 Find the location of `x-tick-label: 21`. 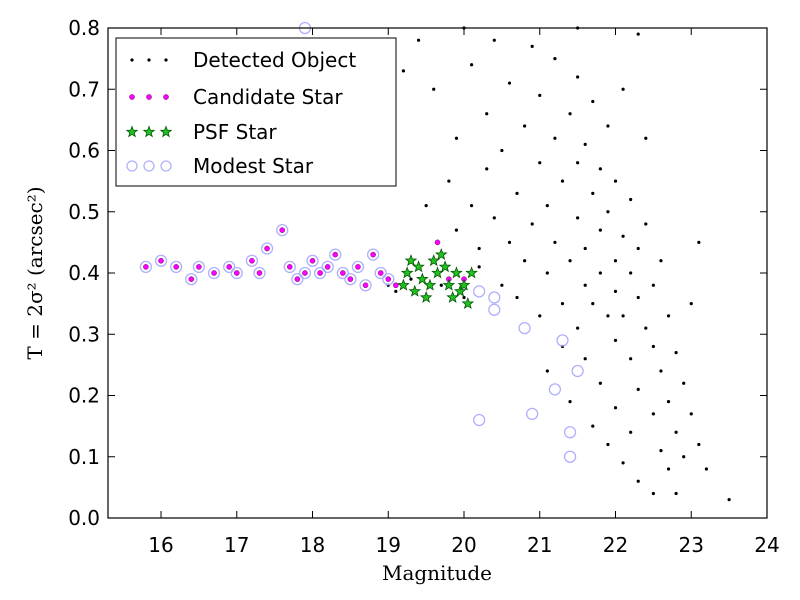

x-tick-label: 21 is located at coordinates (539, 545).